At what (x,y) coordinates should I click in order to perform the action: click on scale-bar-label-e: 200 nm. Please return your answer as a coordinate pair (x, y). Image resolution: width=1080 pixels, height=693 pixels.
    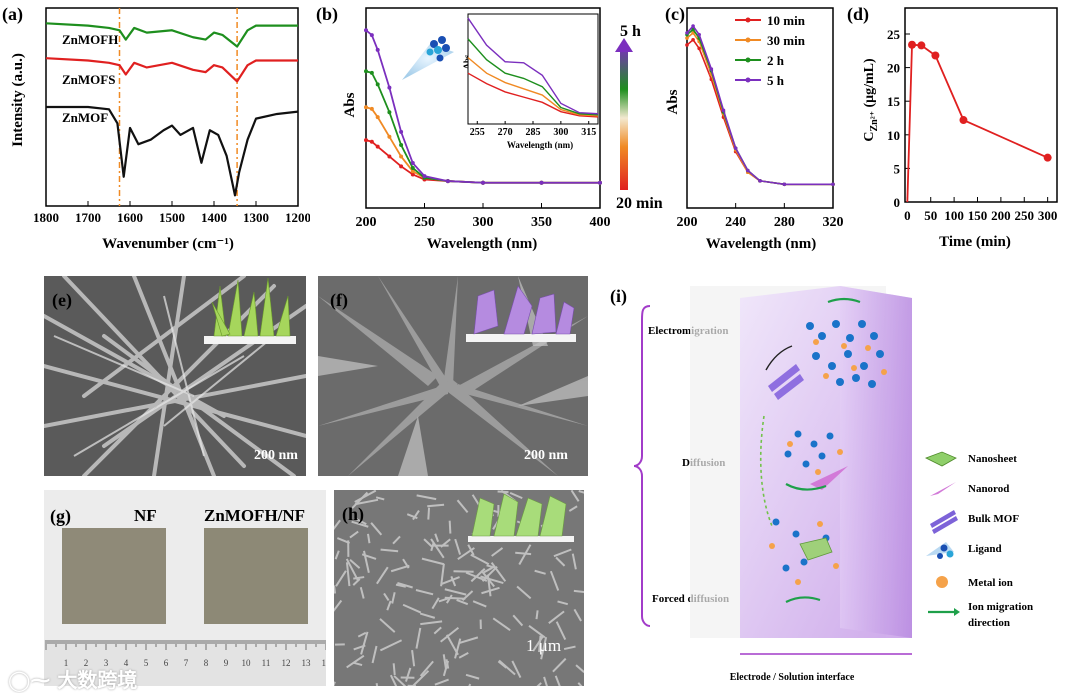
    Looking at the image, I should click on (276, 456).